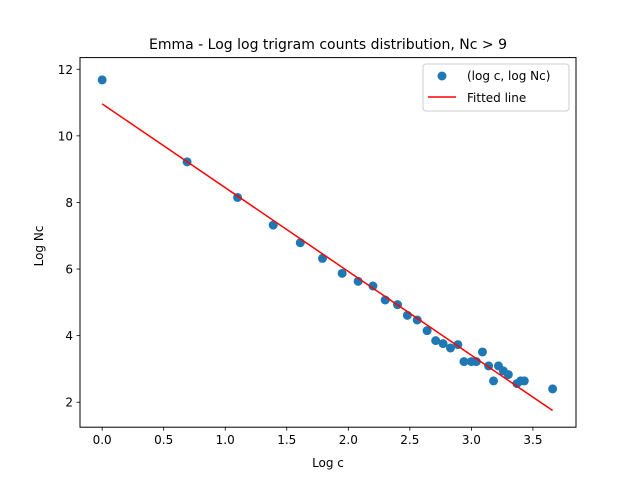 This screenshot has width=640, height=480. Describe the element at coordinates (102, 440) in the screenshot. I see `x-tick-label: 0.0` at that location.